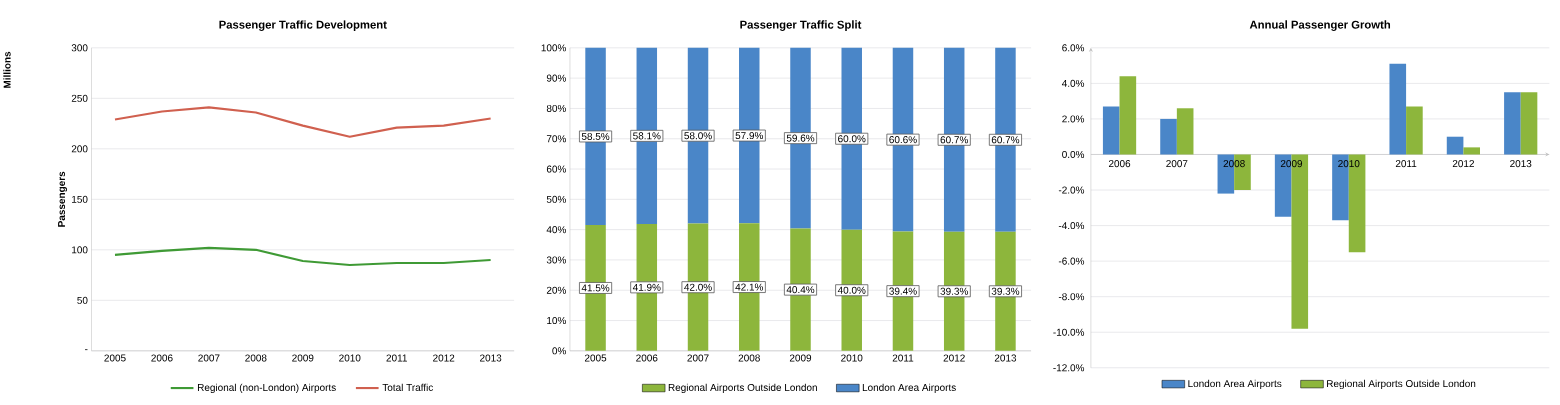 The height and width of the screenshot is (405, 1560). I want to click on data-label: 57.9%, so click(749, 136).